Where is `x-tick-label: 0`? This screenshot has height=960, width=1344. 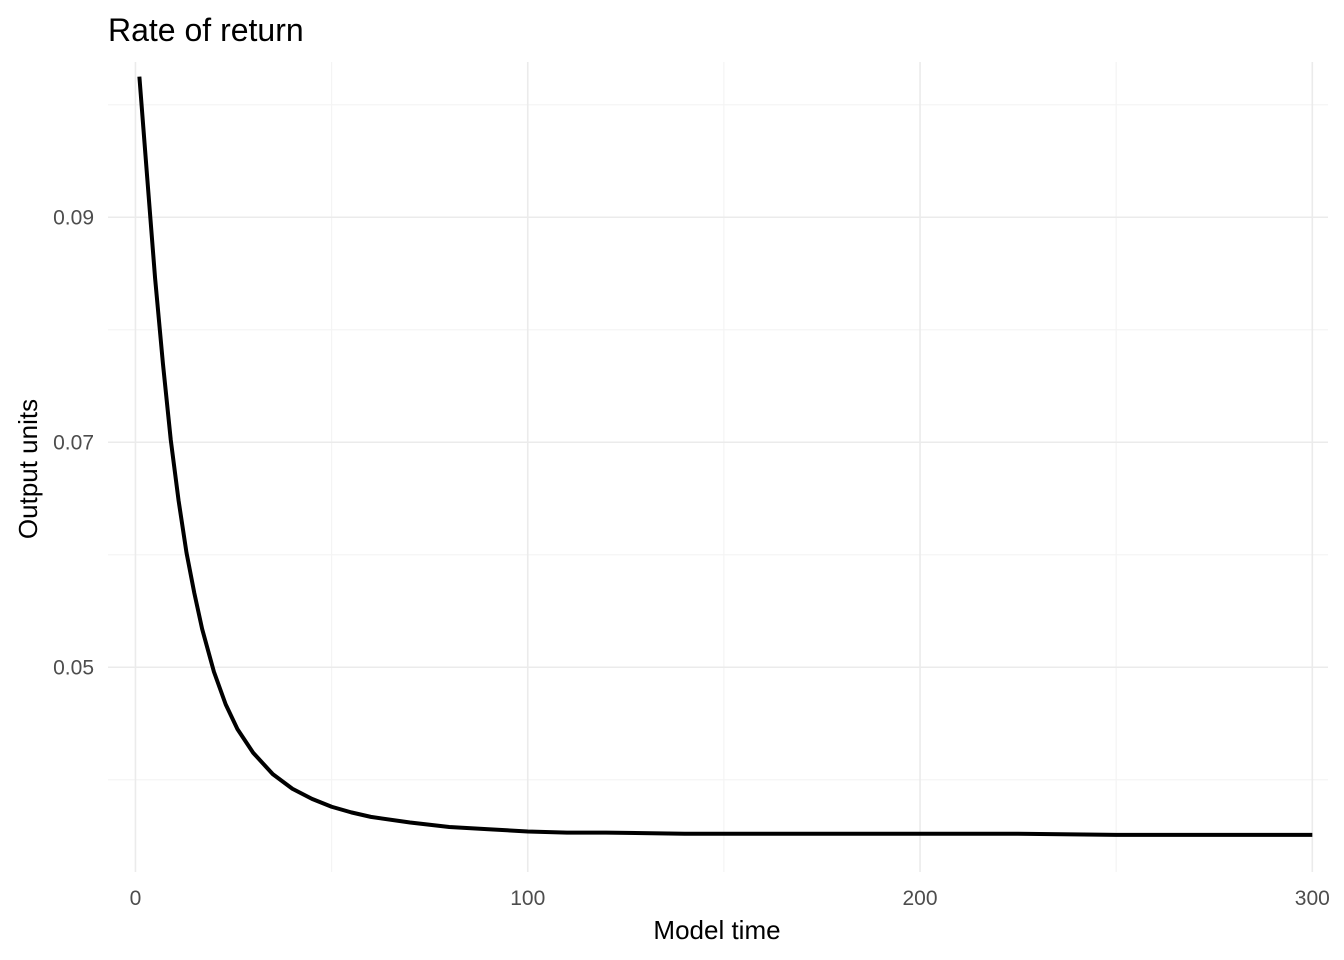
x-tick-label: 0 is located at coordinates (136, 898).